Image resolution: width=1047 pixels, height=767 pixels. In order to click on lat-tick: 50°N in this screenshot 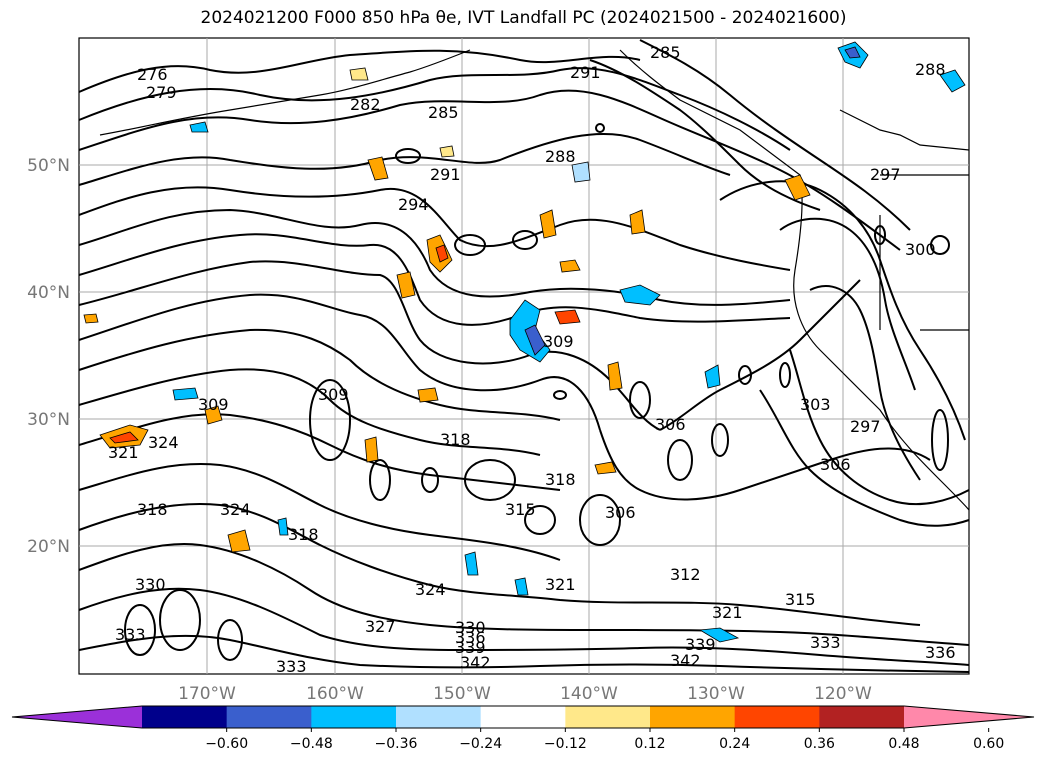, I will do `click(48, 166)`.